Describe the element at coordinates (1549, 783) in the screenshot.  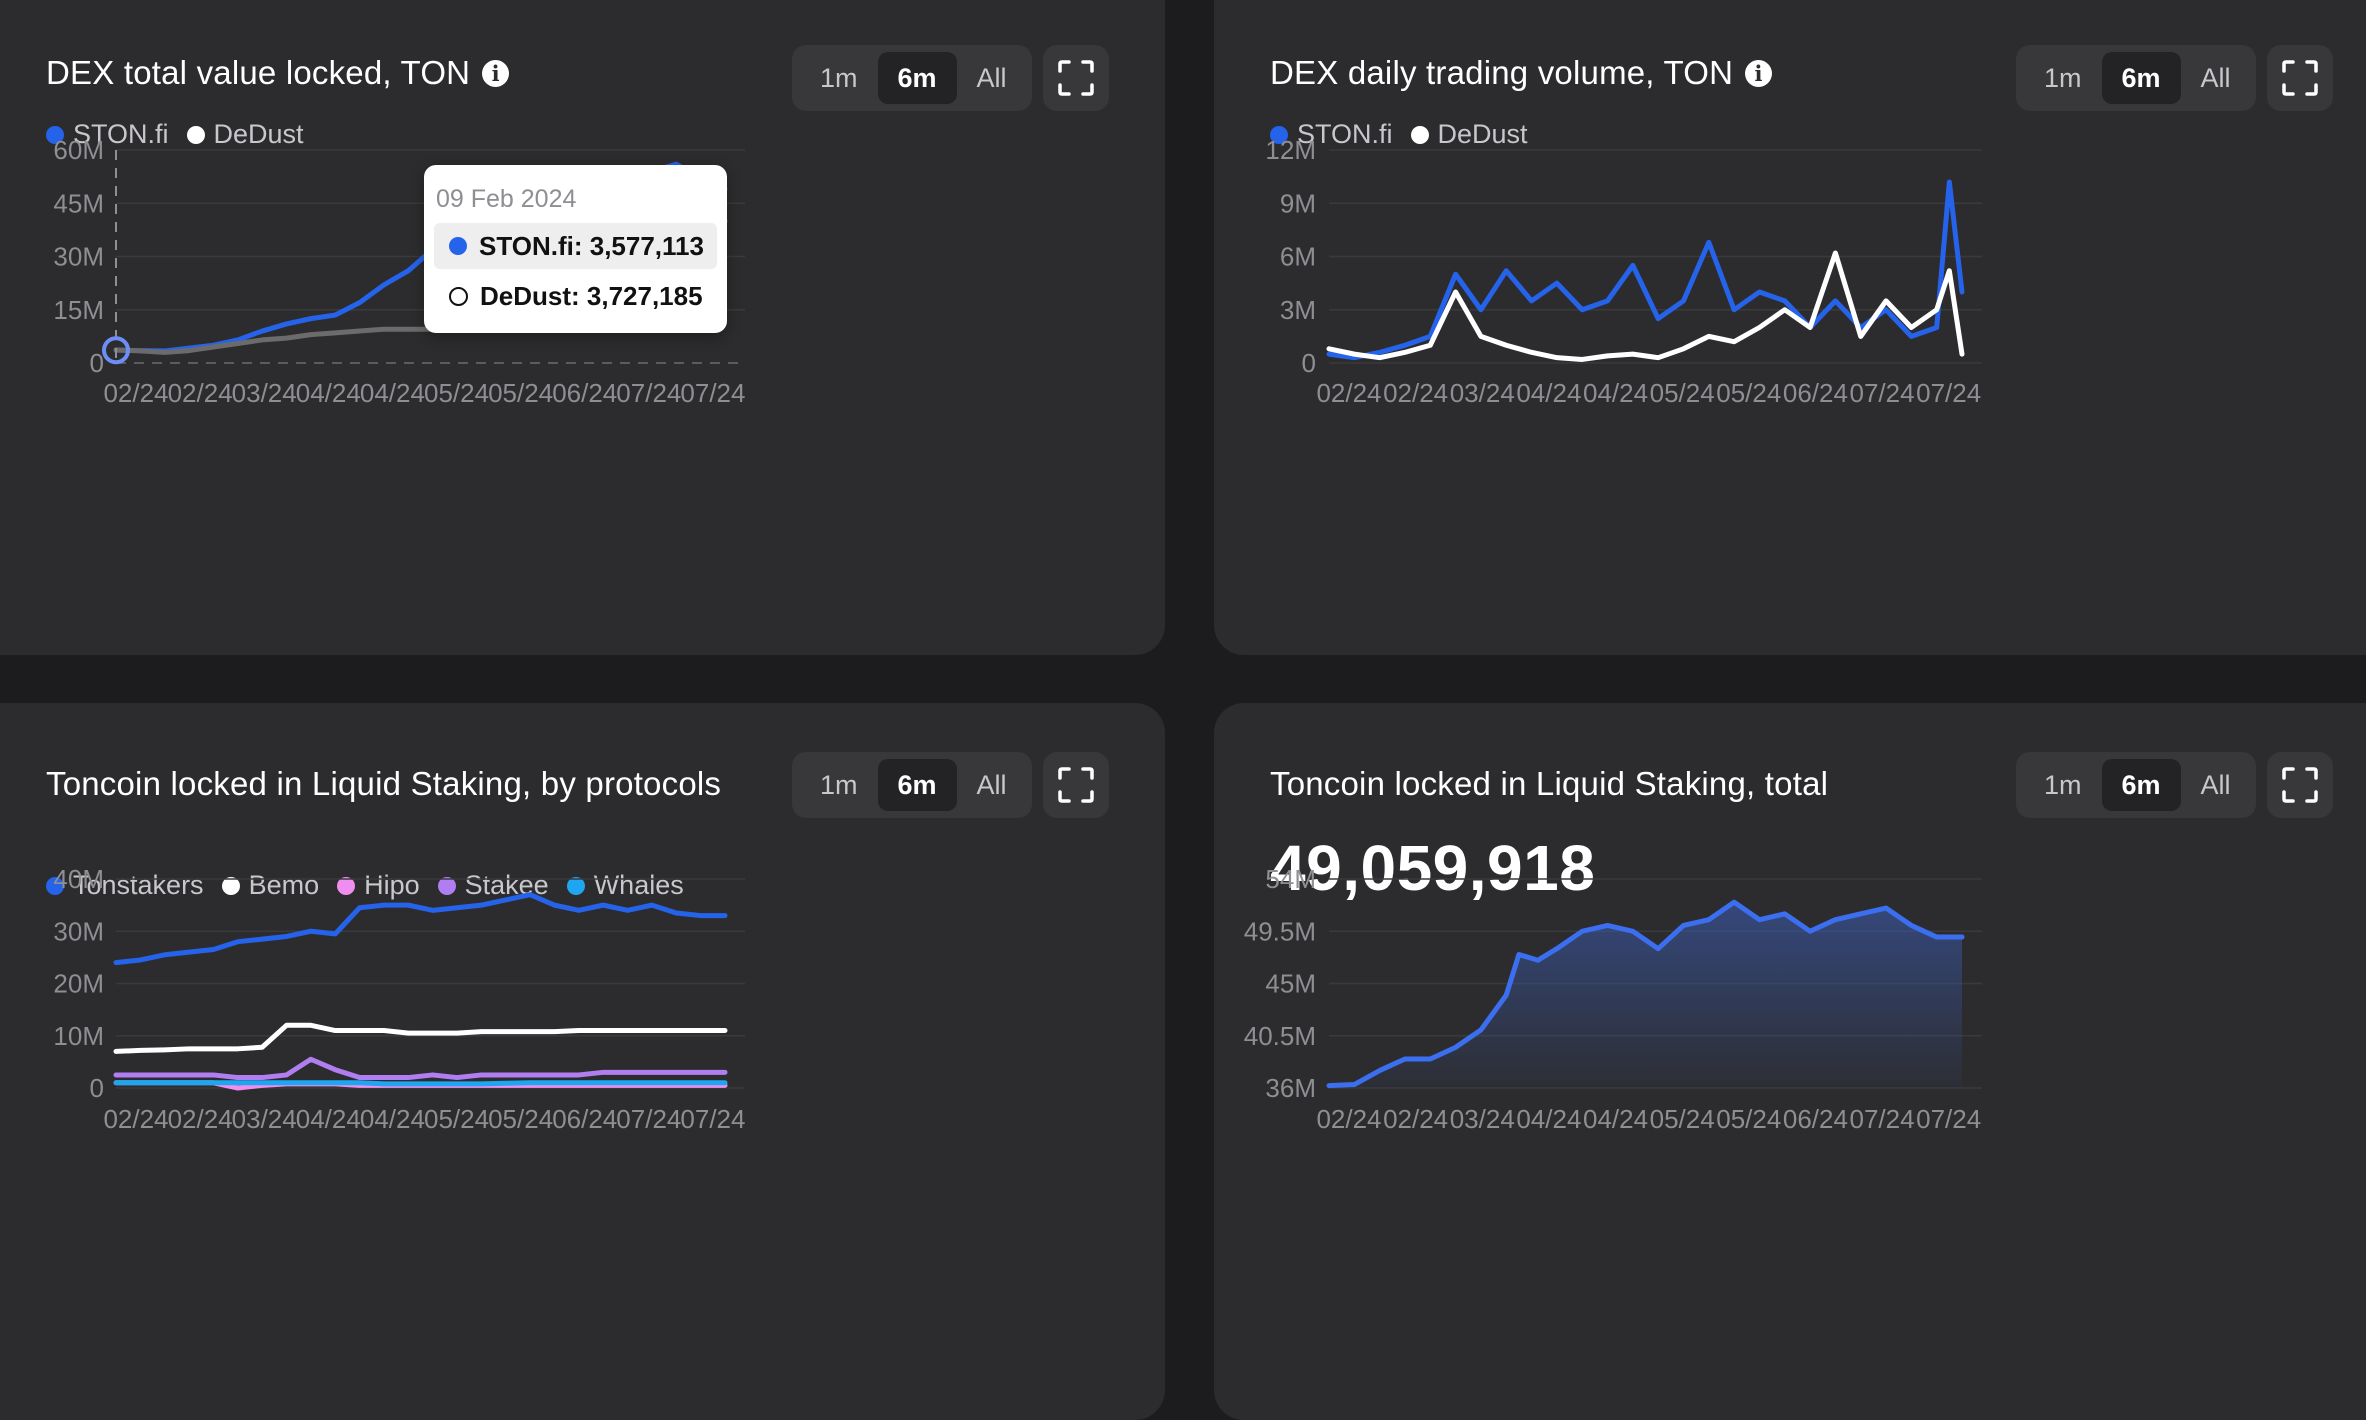
I see `card-title-text: Toncoin locked in Liquid Staking, total` at that location.